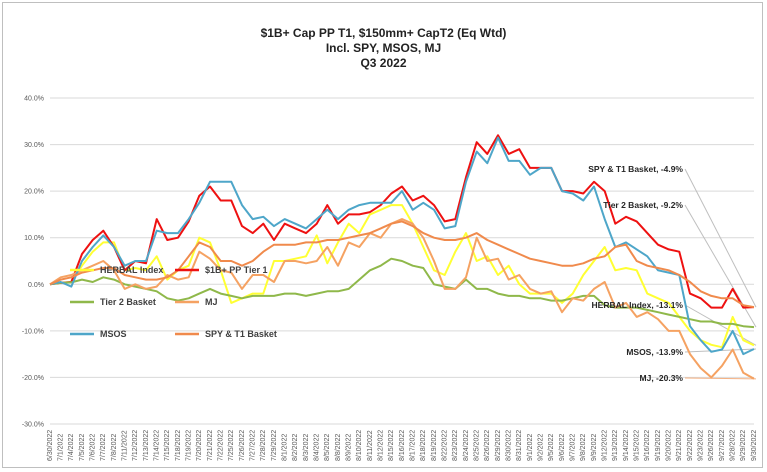  I want to click on y-tick-label: 40.0%, so click(34, 99).